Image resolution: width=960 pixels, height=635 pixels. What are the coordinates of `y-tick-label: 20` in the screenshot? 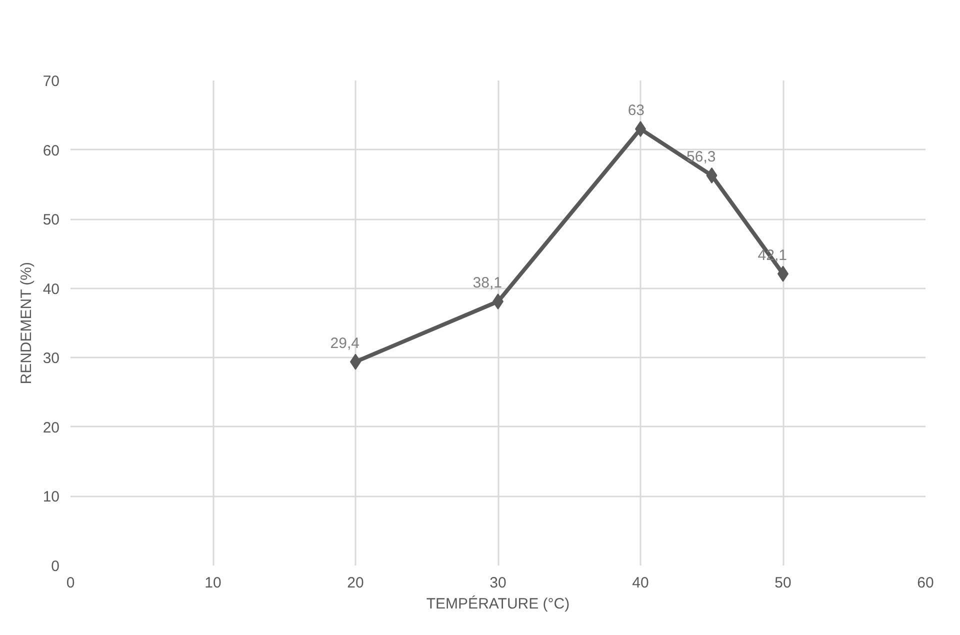 It's located at (51, 427).